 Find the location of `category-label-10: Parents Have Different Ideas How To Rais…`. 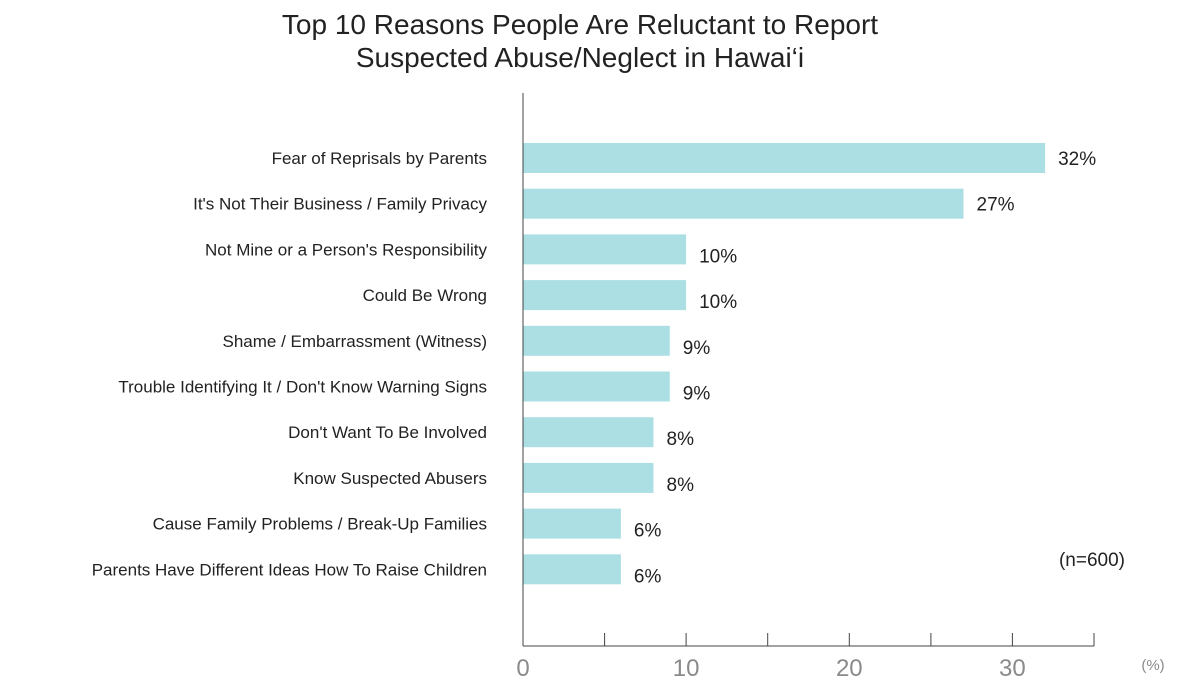

category-label-10: Parents Have Different Ideas How To Rais… is located at coordinates (289, 569).